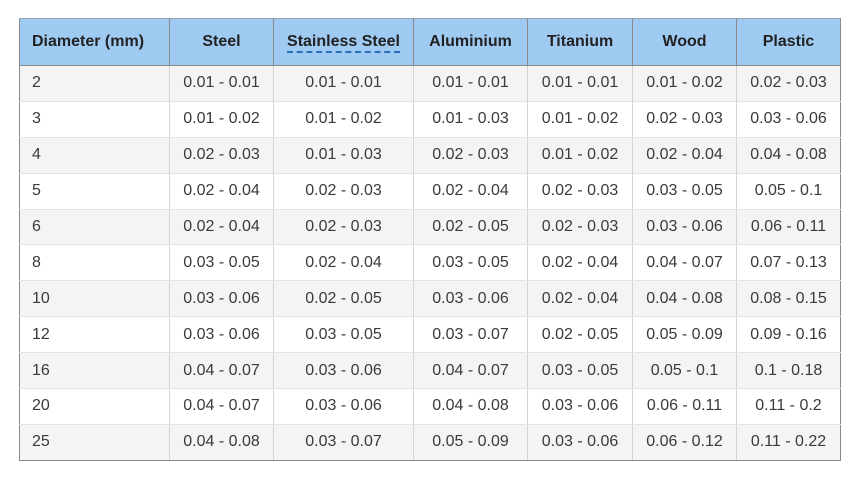 The width and height of the screenshot is (866, 484). What do you see at coordinates (684, 155) in the screenshot?
I see `cell-wood: 0.02 - 0.04` at bounding box center [684, 155].